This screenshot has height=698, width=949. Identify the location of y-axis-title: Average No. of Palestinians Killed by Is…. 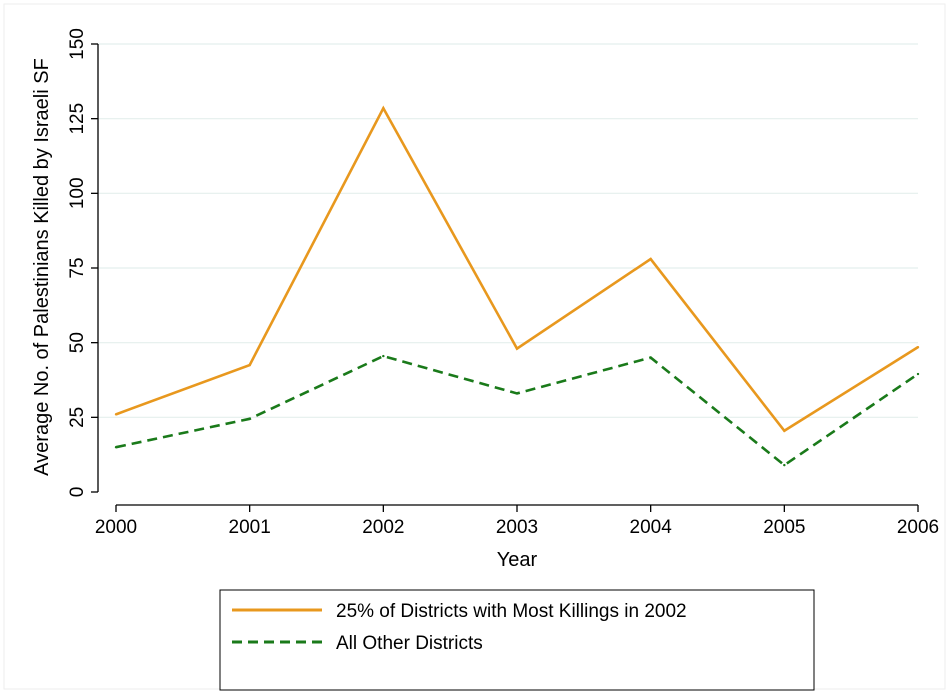
(42, 267).